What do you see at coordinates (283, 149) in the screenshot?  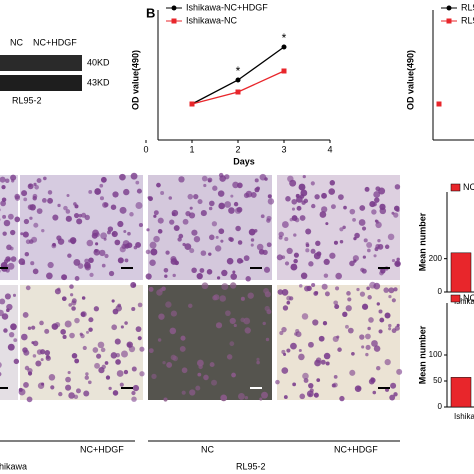 I see `x-tick-label: 3` at bounding box center [283, 149].